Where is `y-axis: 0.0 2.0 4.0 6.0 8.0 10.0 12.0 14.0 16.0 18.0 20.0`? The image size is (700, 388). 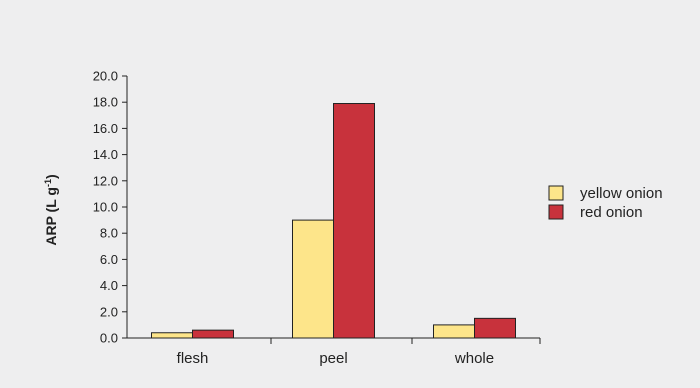
y-axis: 0.0 2.0 4.0 6.0 8.0 10.0 12.0 14.0 16.0 18.0 20.0 is located at coordinates (110, 207).